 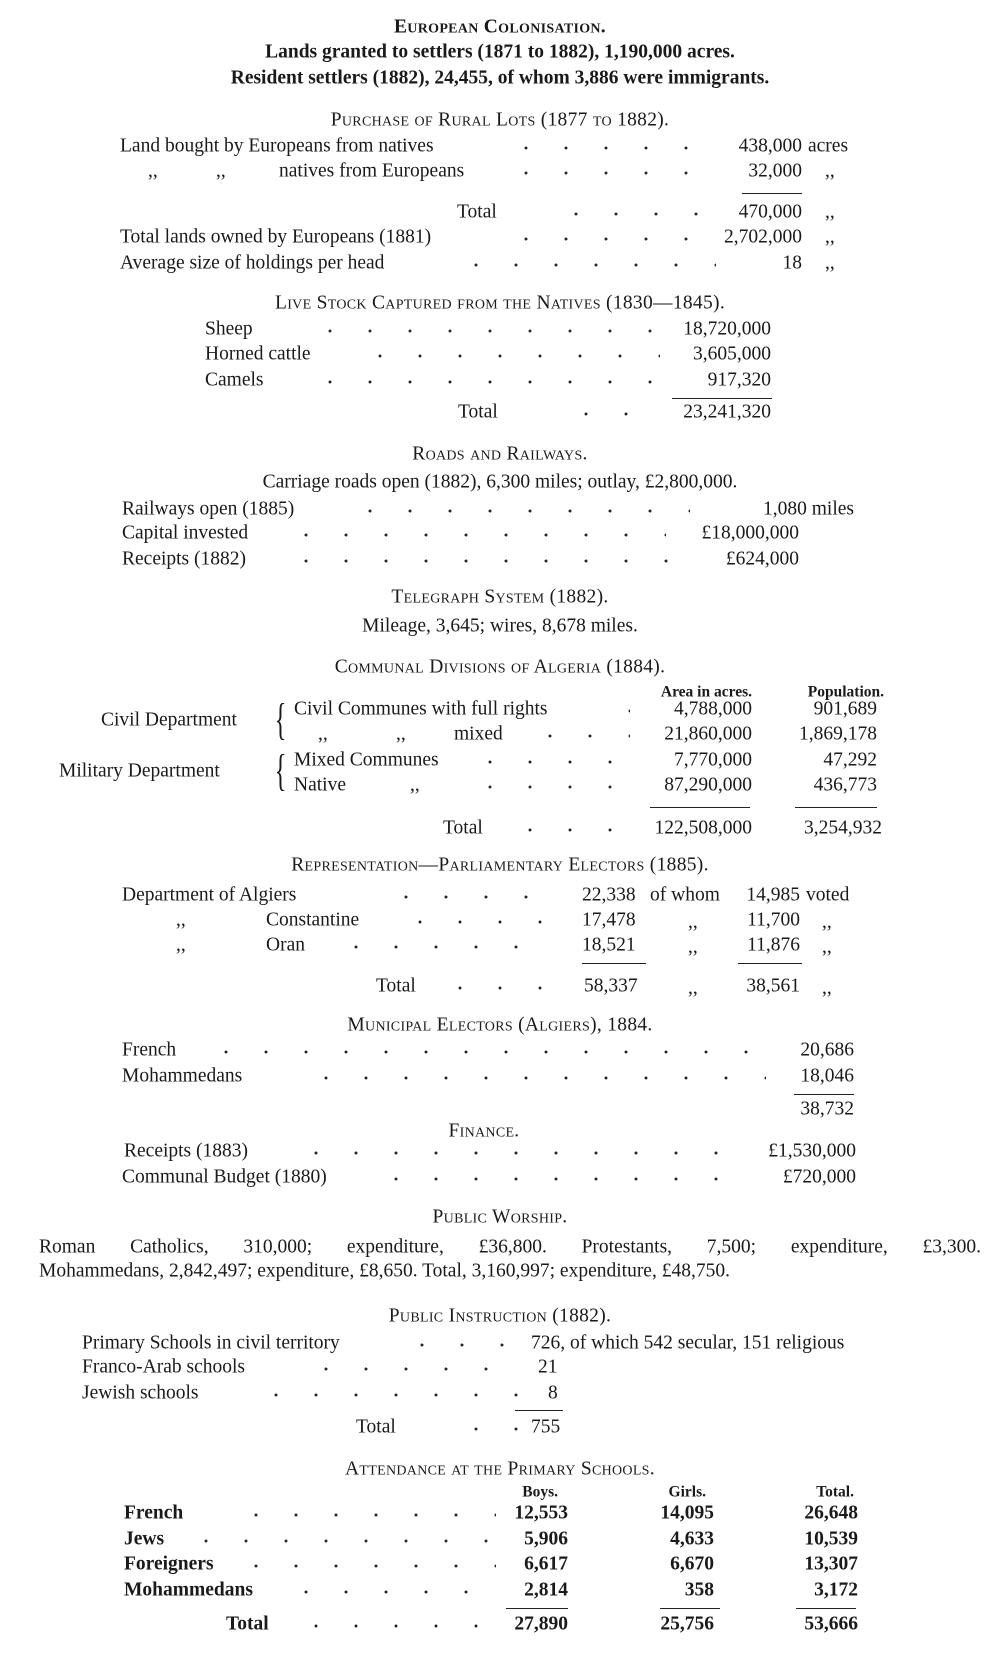 I want to click on area-value: 87,290,000, so click(x=708, y=785).